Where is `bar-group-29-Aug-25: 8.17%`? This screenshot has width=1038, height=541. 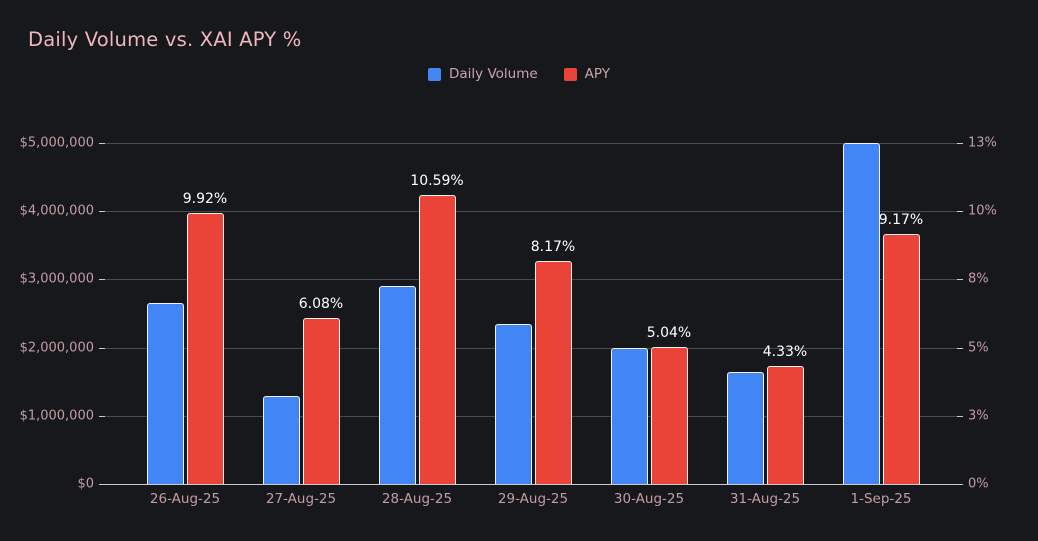
bar-group-29-Aug-25: 8.17% is located at coordinates (533, 313).